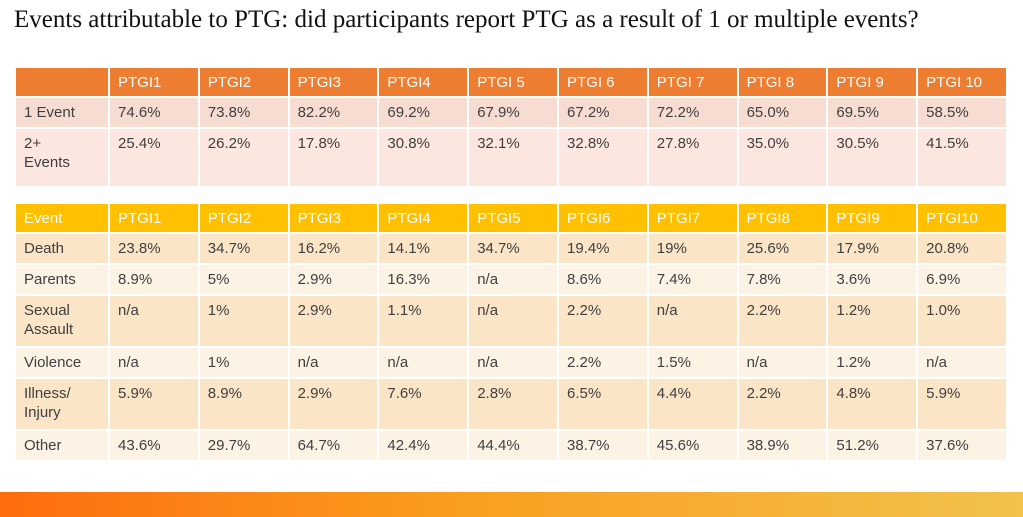 This screenshot has height=517, width=1023. I want to click on value-cell: 32.1%, so click(513, 157).